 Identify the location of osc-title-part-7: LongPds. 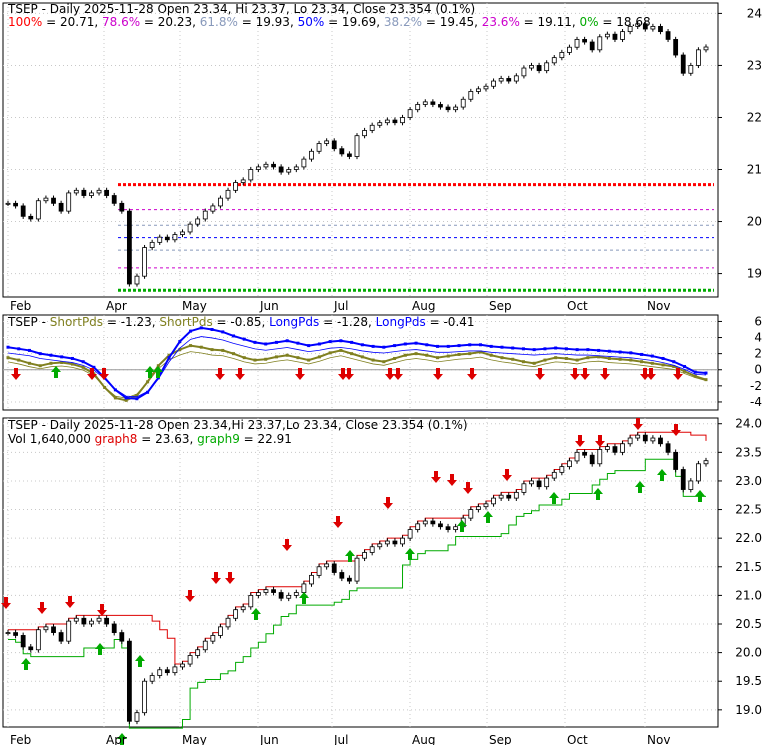
(401, 322).